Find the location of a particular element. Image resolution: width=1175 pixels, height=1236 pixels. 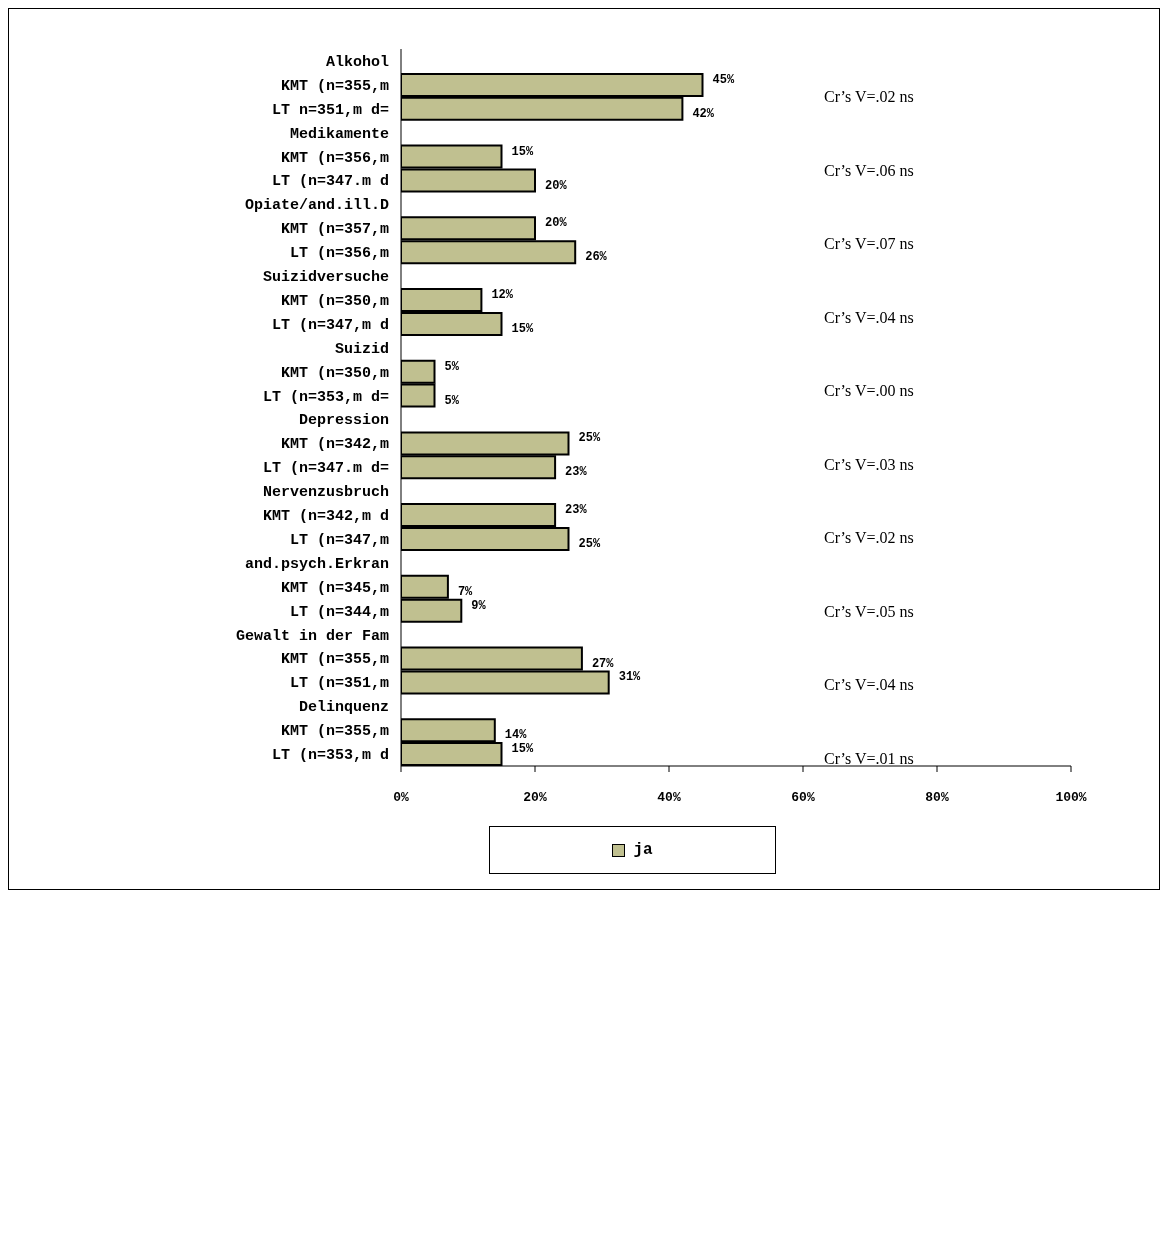

y-tick-label: Suizidversuche is located at coordinates (325, 278).